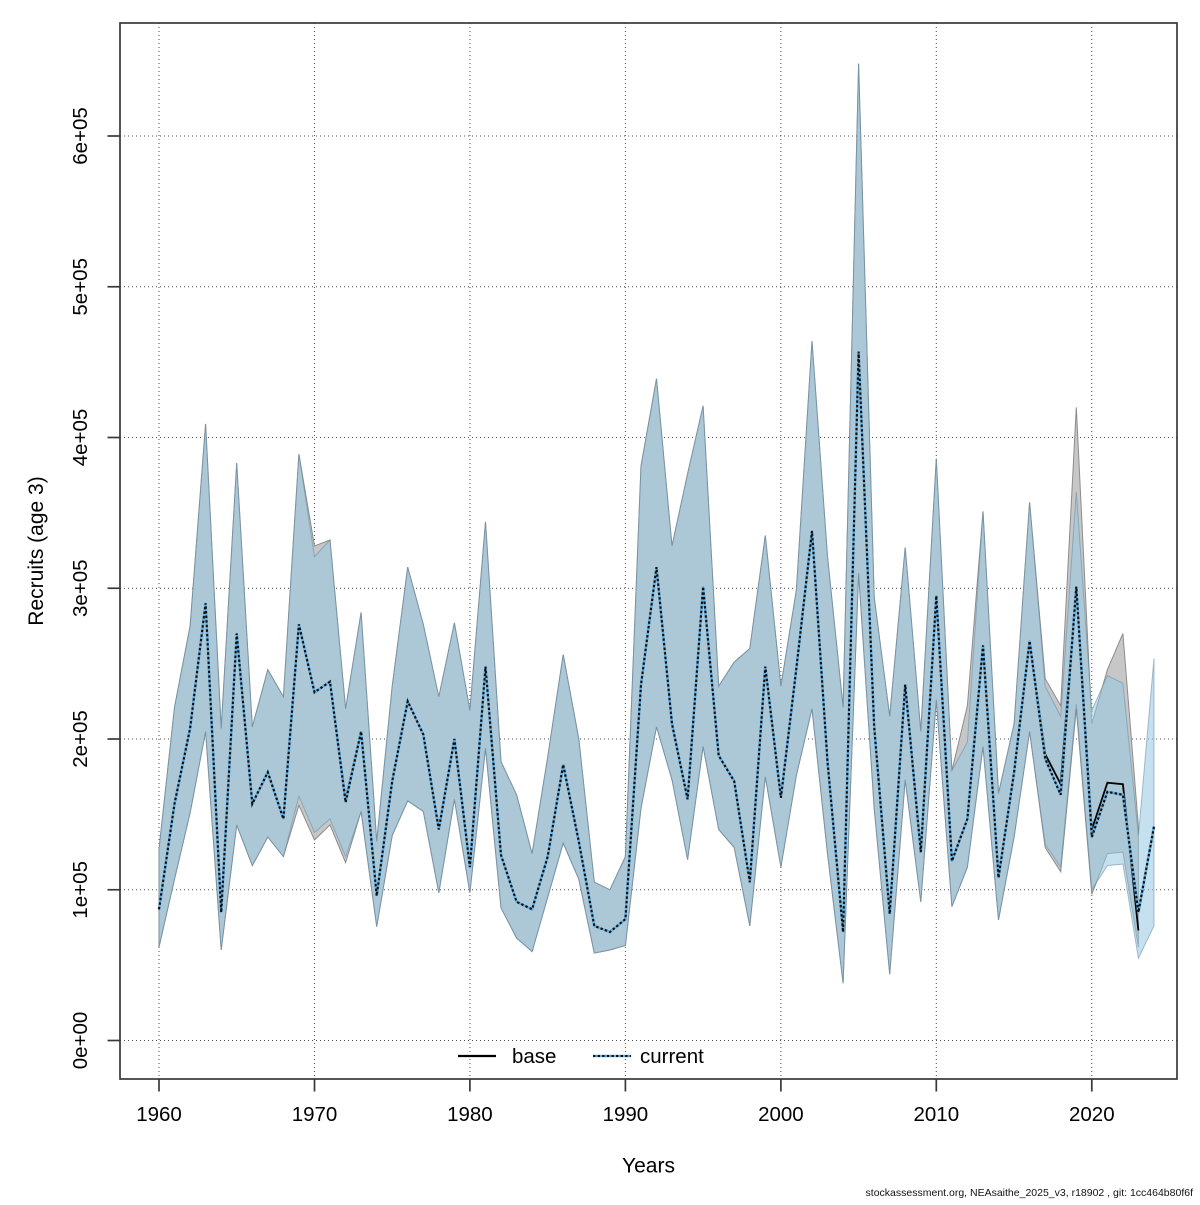  What do you see at coordinates (36, 550) in the screenshot?
I see `svg-text: Recruits (age 3)` at bounding box center [36, 550].